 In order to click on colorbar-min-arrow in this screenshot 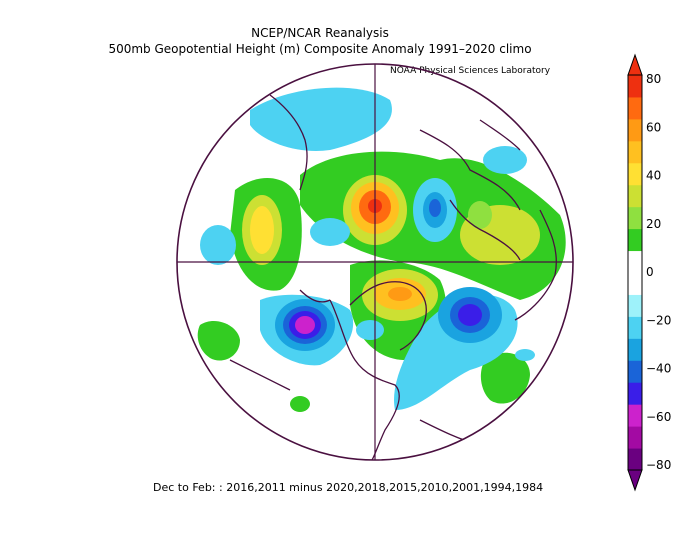, I will do `click(635, 480)`.